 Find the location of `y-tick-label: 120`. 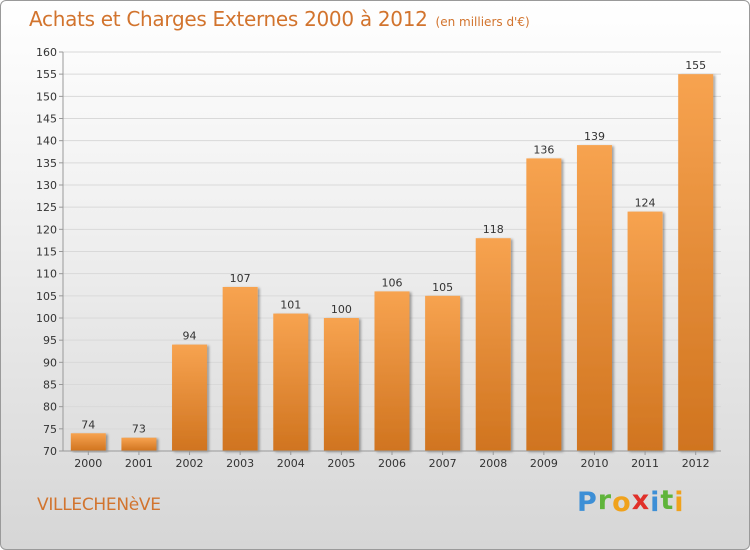

y-tick-label: 120 is located at coordinates (46, 229).